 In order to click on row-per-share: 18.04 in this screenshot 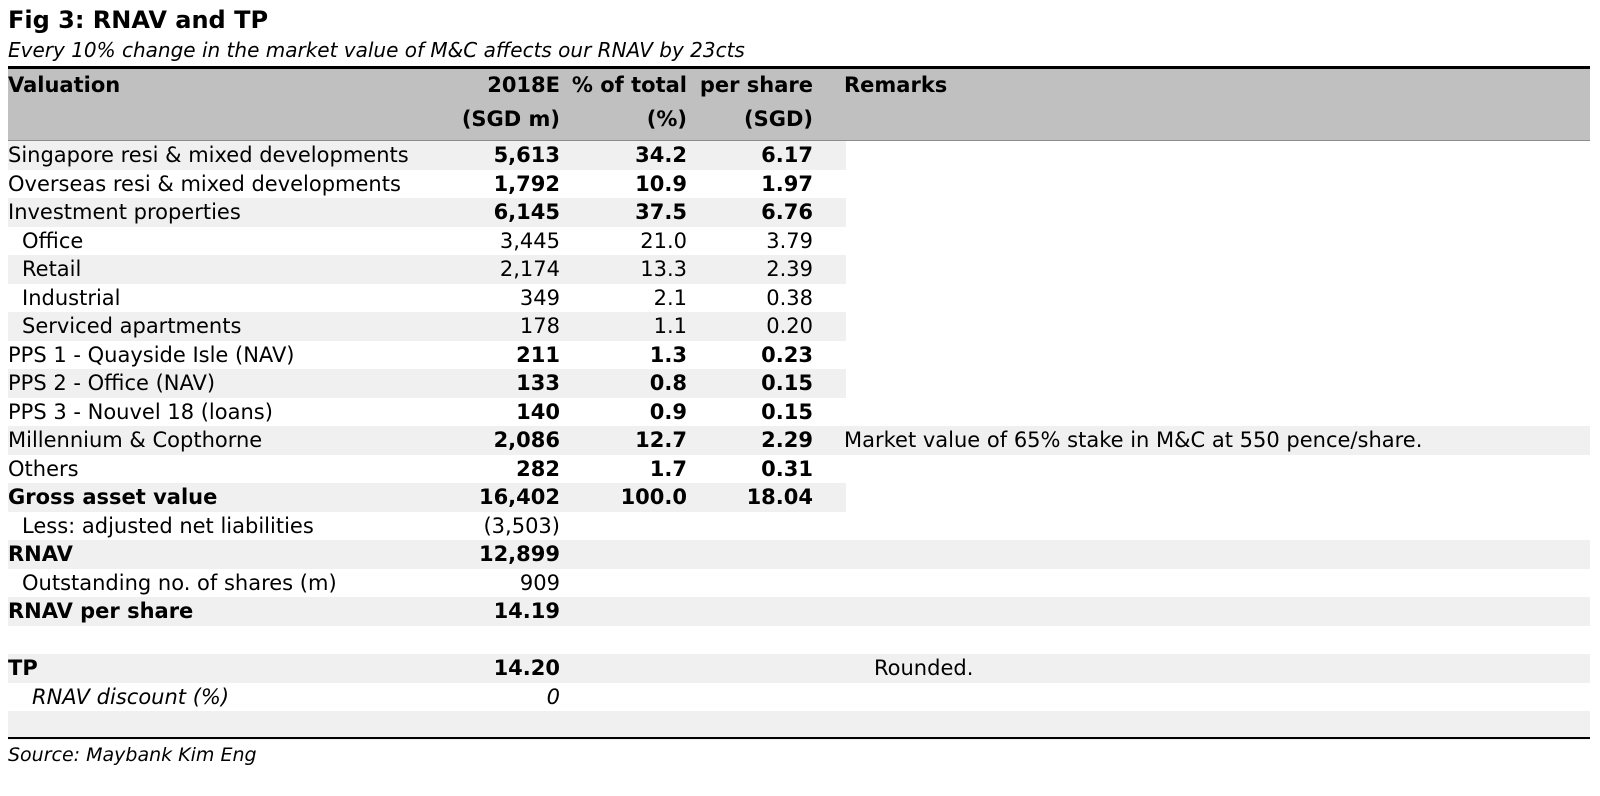, I will do `click(779, 497)`.